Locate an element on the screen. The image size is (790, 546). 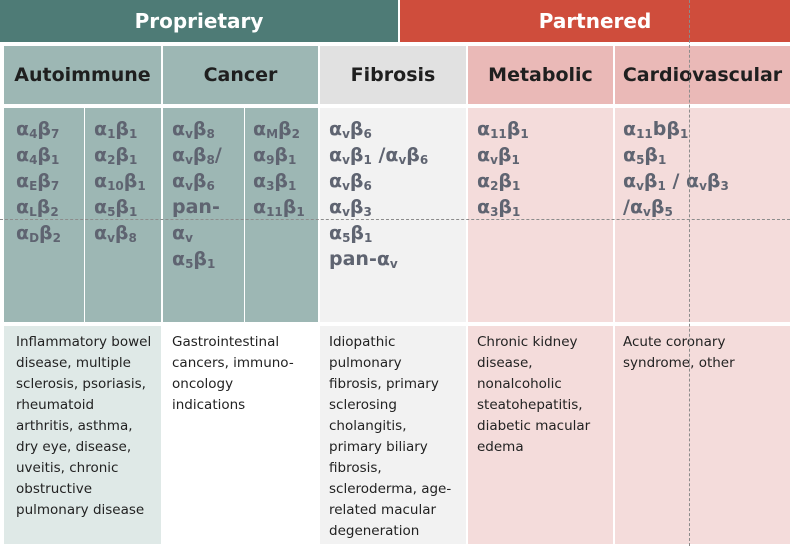
integrin-item: αv is located at coordinates (182, 233).